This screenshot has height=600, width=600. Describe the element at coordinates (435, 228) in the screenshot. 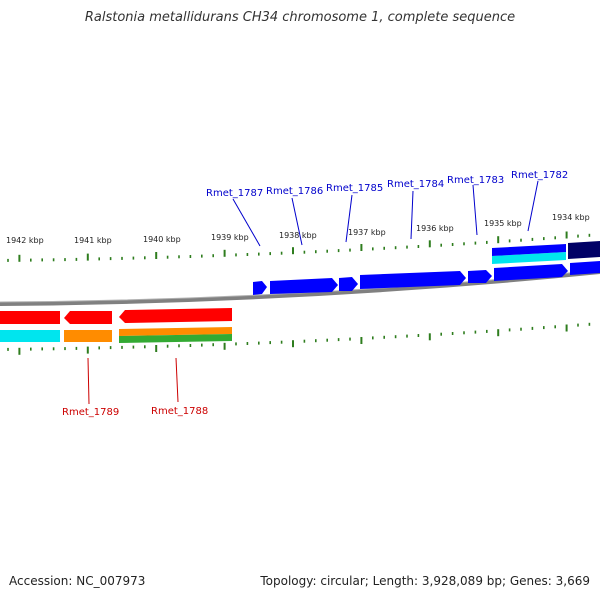

I see `kbp-label-1936: 1936 kbp` at that location.